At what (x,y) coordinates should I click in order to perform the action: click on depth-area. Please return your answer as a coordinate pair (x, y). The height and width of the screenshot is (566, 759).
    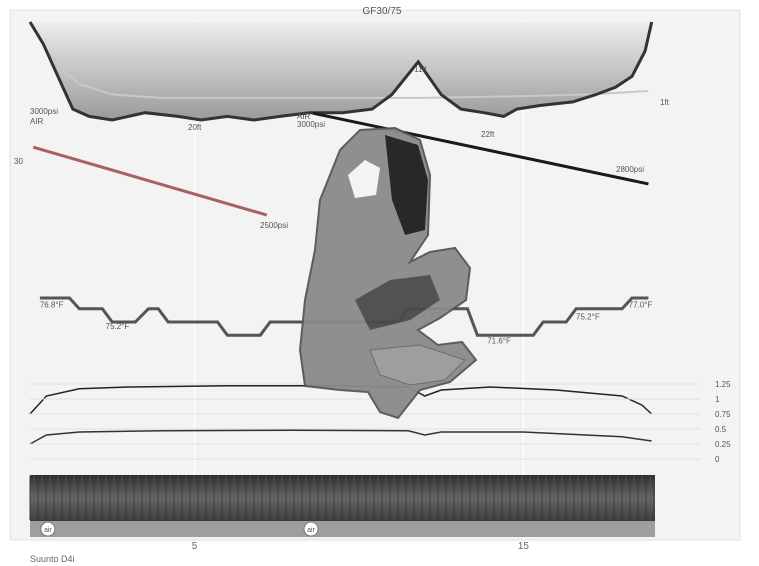
    Looking at the image, I should click on (341, 71).